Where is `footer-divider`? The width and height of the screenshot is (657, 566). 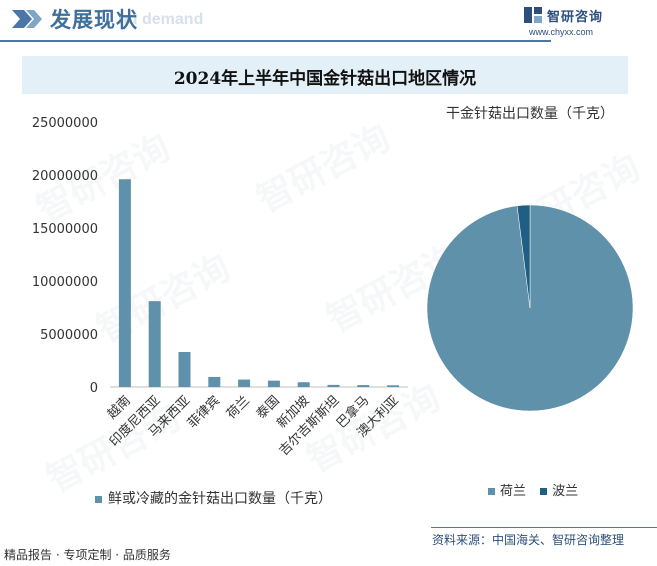 footer-divider is located at coordinates (544, 527).